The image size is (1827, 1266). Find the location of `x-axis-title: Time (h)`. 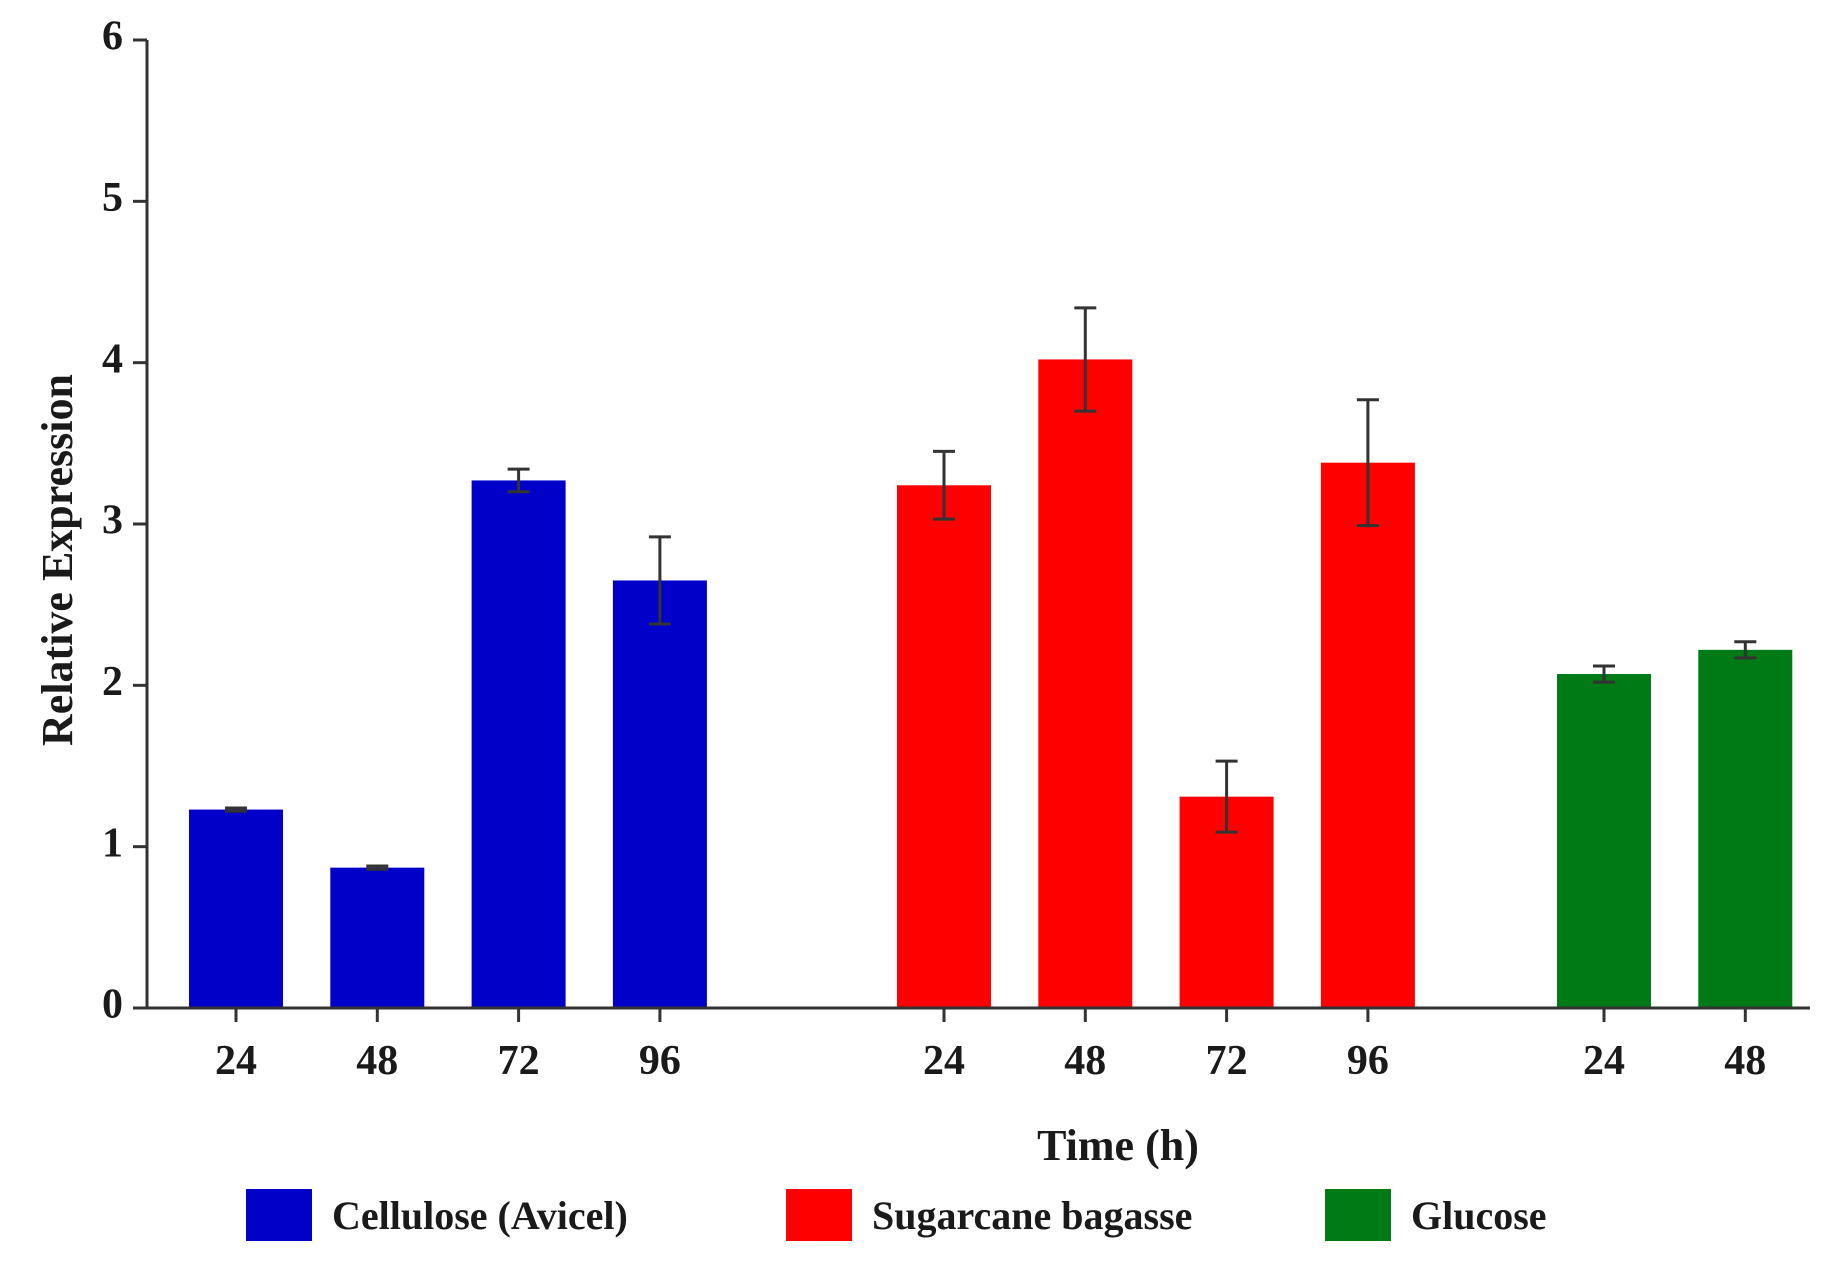

x-axis-title: Time (h) is located at coordinates (1118, 1145).